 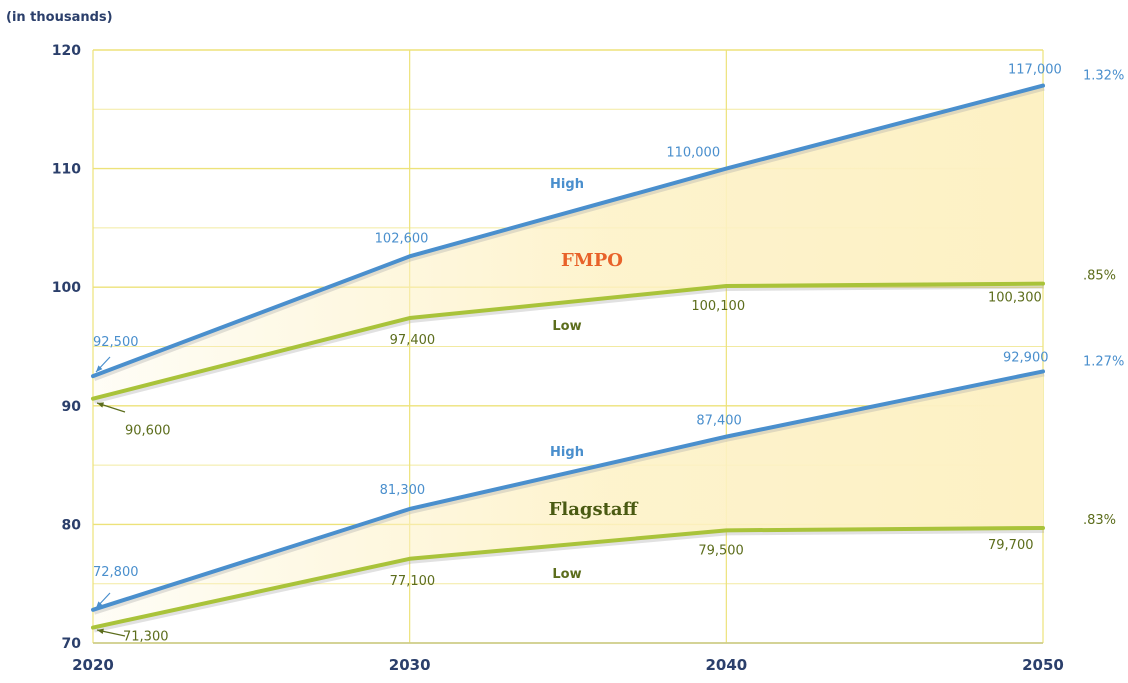 What do you see at coordinates (1099, 276) in the screenshot?
I see `growth-rate-label: .85%` at bounding box center [1099, 276].